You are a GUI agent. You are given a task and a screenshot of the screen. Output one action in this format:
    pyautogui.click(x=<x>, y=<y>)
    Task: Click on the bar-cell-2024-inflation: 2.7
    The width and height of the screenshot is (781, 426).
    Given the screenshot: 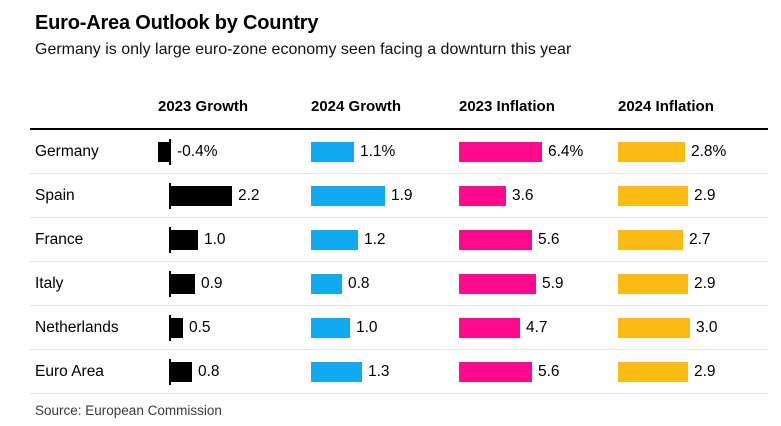 What is the action you would take?
    pyautogui.click(x=693, y=240)
    